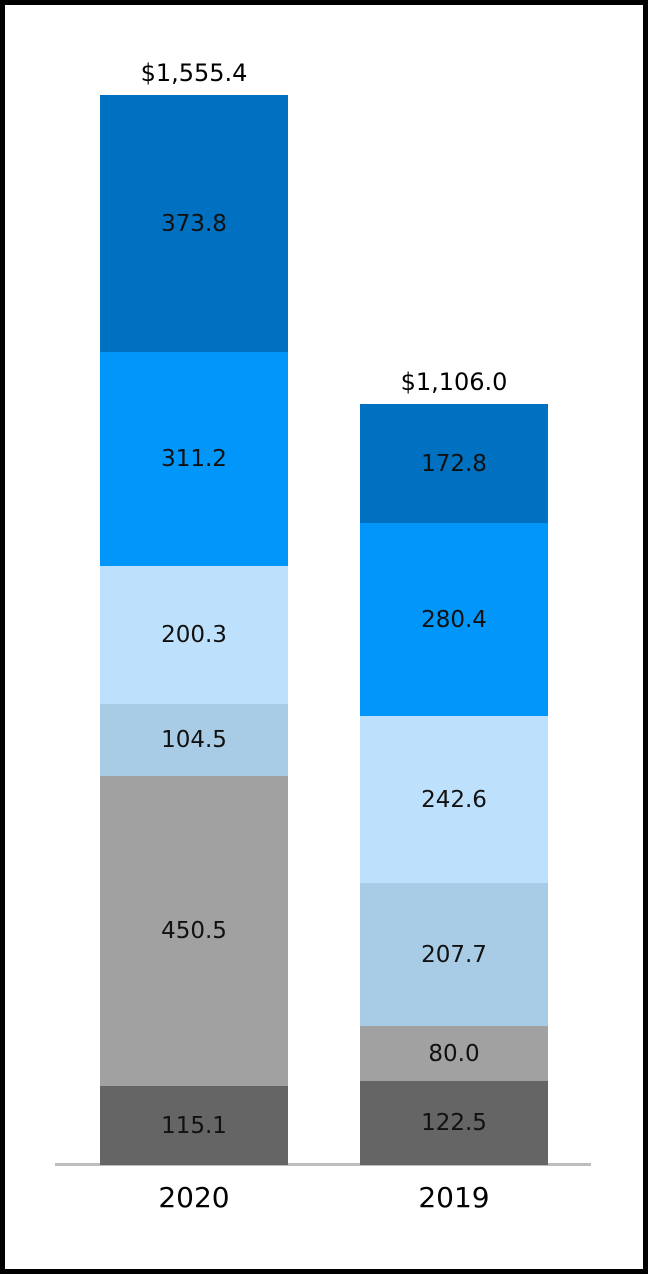 This screenshot has width=648, height=1274. I want to click on segment-value-label: 280.4, so click(454, 619).